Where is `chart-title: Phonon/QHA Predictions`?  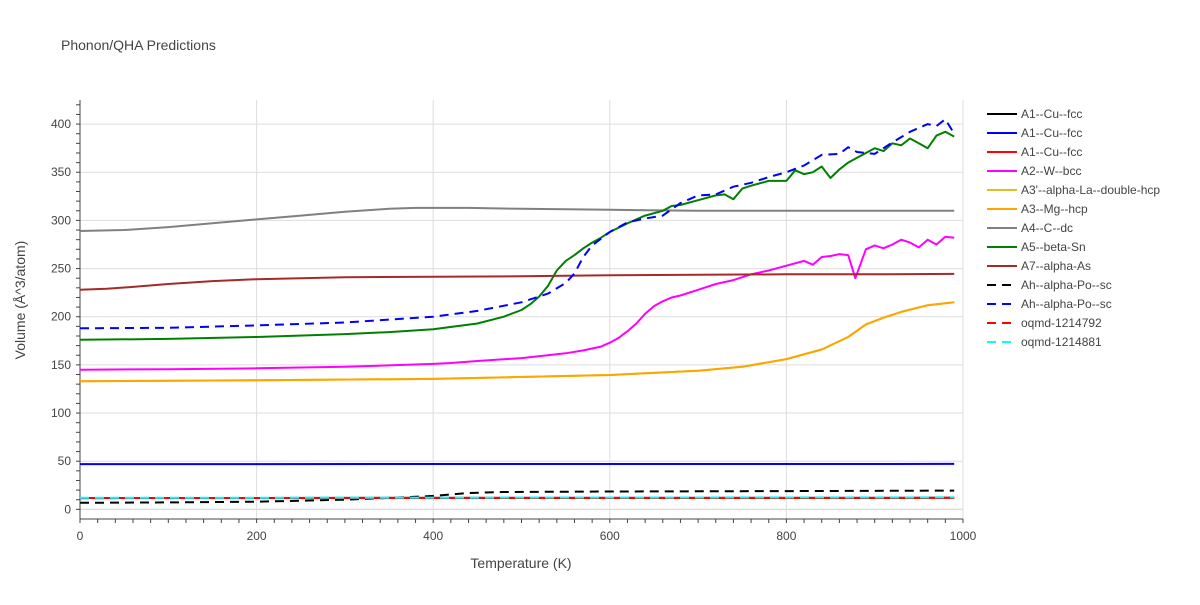 chart-title: Phonon/QHA Predictions is located at coordinates (138, 45).